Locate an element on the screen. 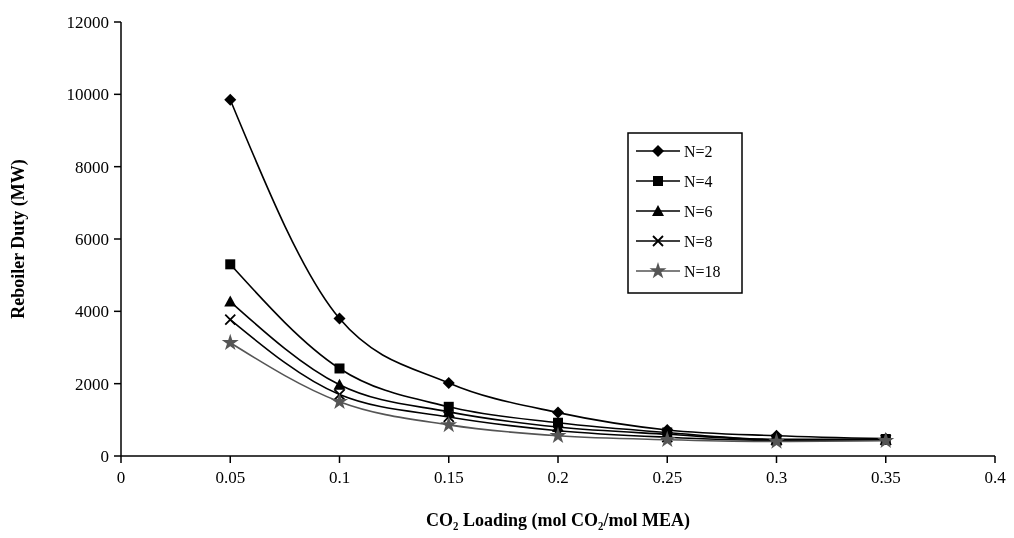  y-tick-label: 4000 is located at coordinates (92, 312).